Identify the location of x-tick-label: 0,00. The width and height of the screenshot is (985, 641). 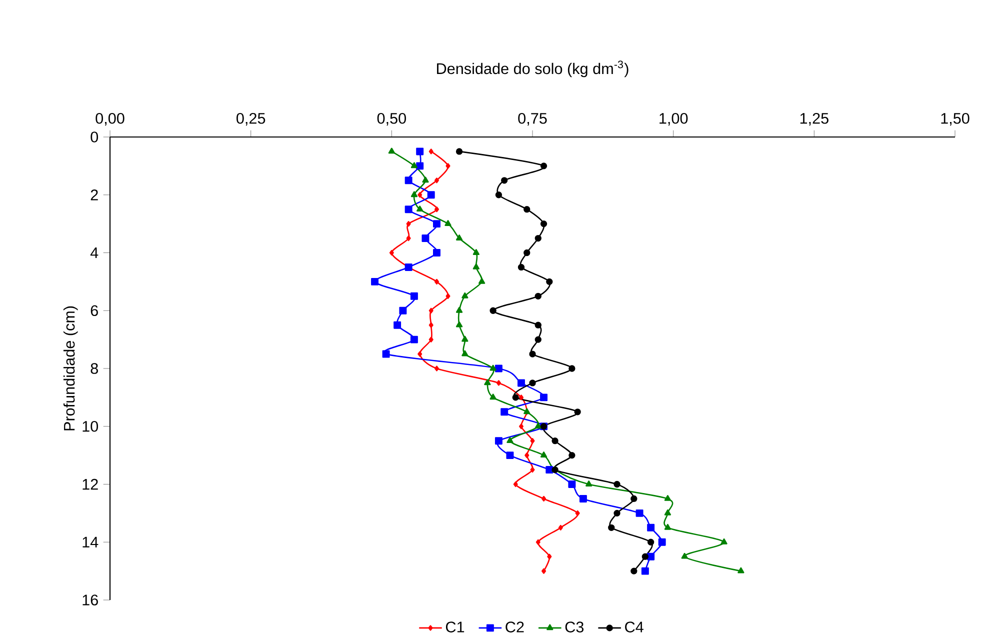
(110, 119).